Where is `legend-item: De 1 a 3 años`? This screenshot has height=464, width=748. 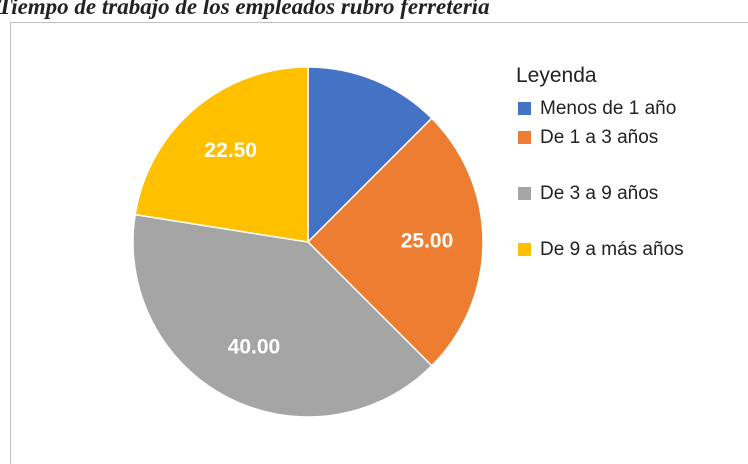
legend-item: De 1 a 3 años is located at coordinates (603, 137).